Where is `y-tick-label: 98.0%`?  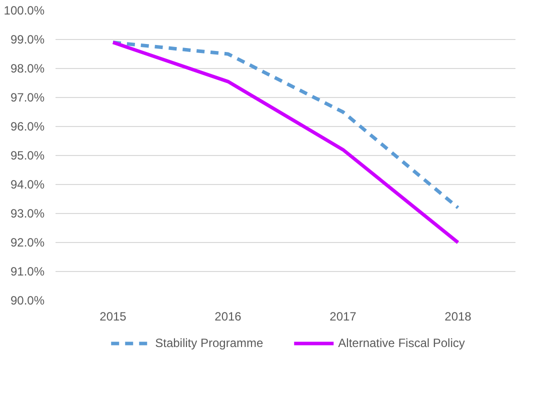 y-tick-label: 98.0% is located at coordinates (27, 69).